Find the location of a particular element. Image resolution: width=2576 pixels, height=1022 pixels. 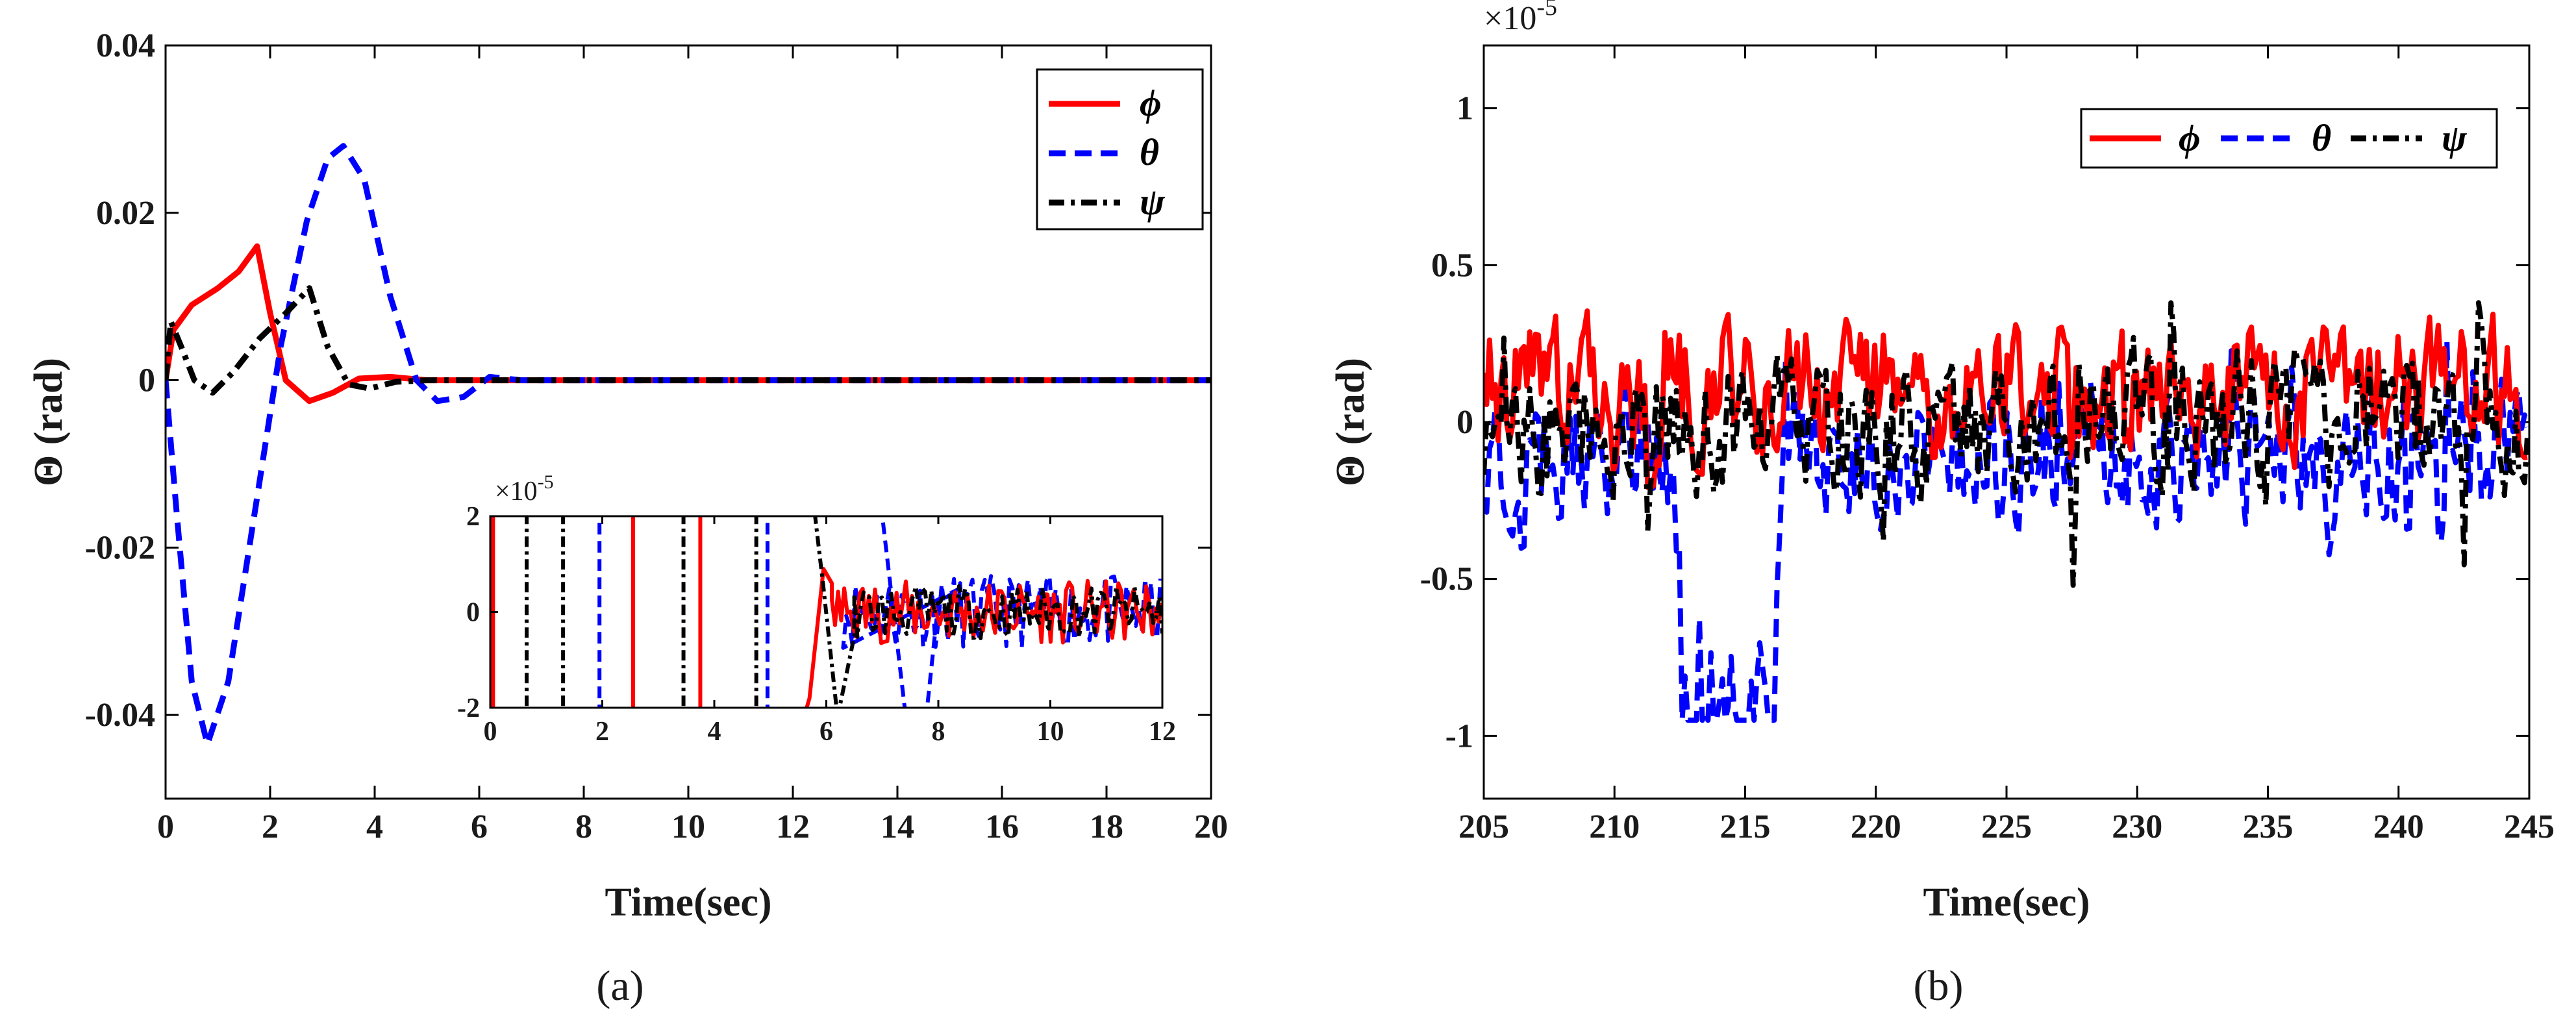

legend-b-phi-label: ϕ is located at coordinates (2190, 138).